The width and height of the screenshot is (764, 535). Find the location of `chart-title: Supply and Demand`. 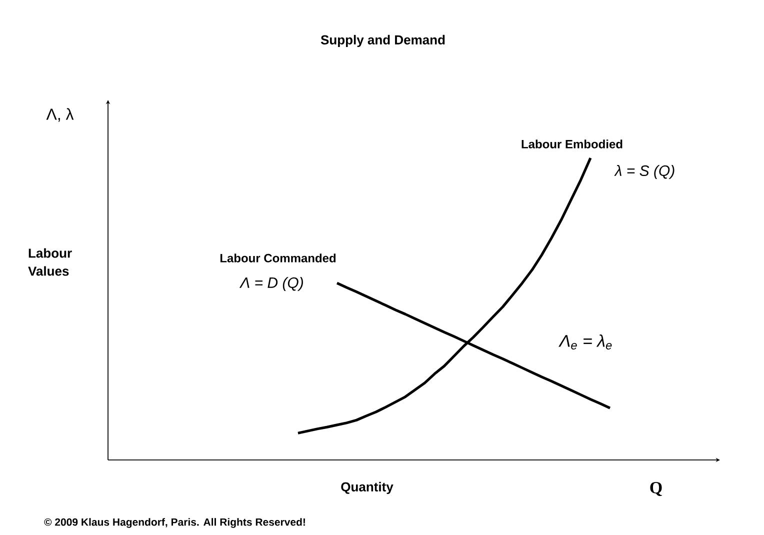

chart-title: Supply and Demand is located at coordinates (382, 41).